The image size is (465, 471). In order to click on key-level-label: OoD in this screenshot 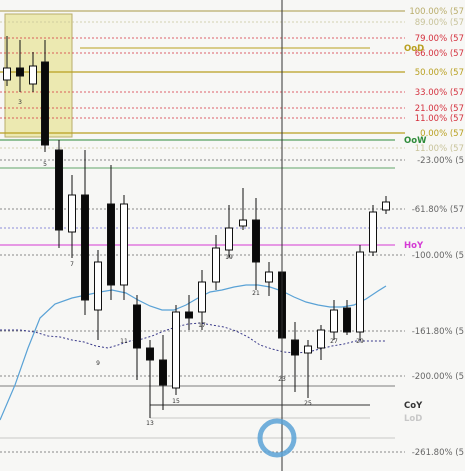, I will do `click(414, 49)`.